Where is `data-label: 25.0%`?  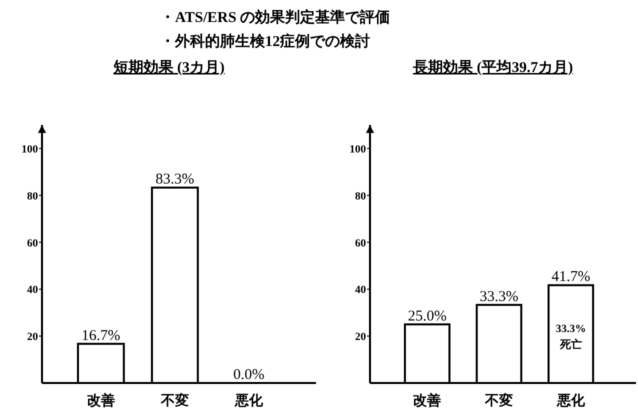 data-label: 25.0% is located at coordinates (427, 316).